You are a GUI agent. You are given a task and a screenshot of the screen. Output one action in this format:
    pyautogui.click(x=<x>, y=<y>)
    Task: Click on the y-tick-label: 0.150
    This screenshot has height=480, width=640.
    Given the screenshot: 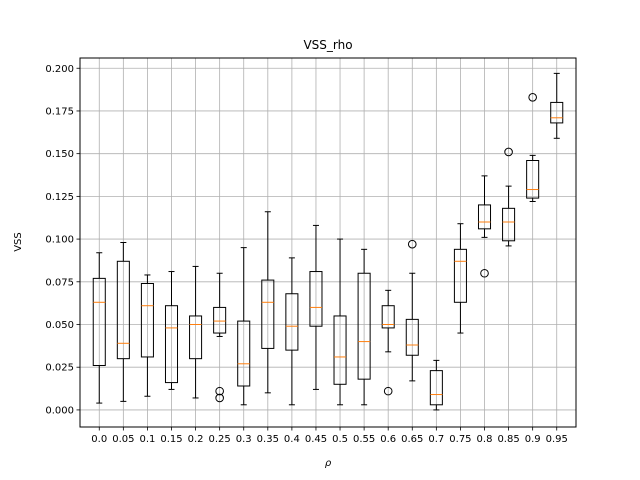 What is the action you would take?
    pyautogui.click(x=59, y=154)
    